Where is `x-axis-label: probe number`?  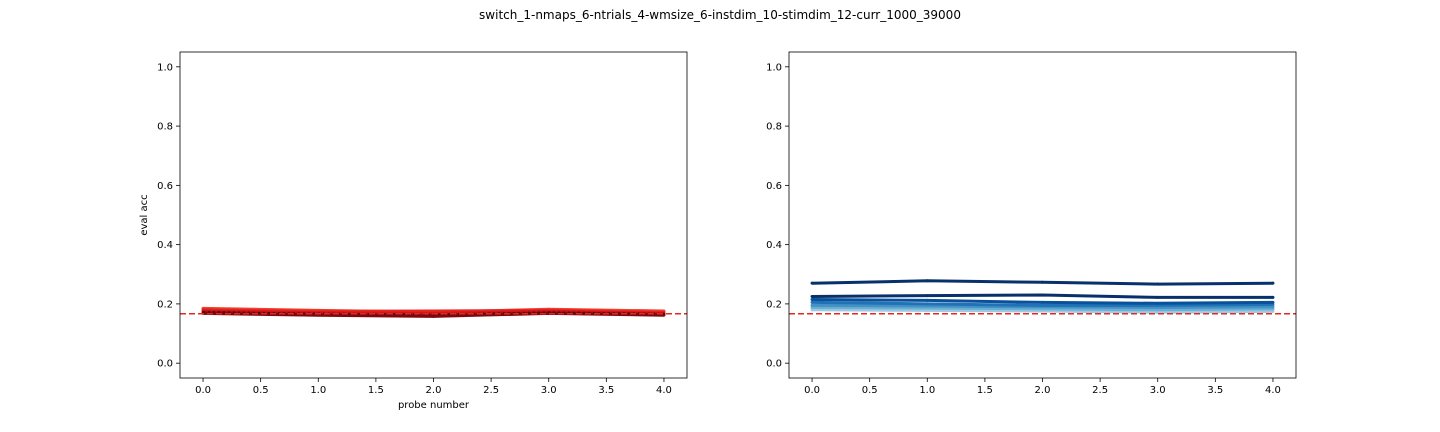 x-axis-label: probe number is located at coordinates (434, 405).